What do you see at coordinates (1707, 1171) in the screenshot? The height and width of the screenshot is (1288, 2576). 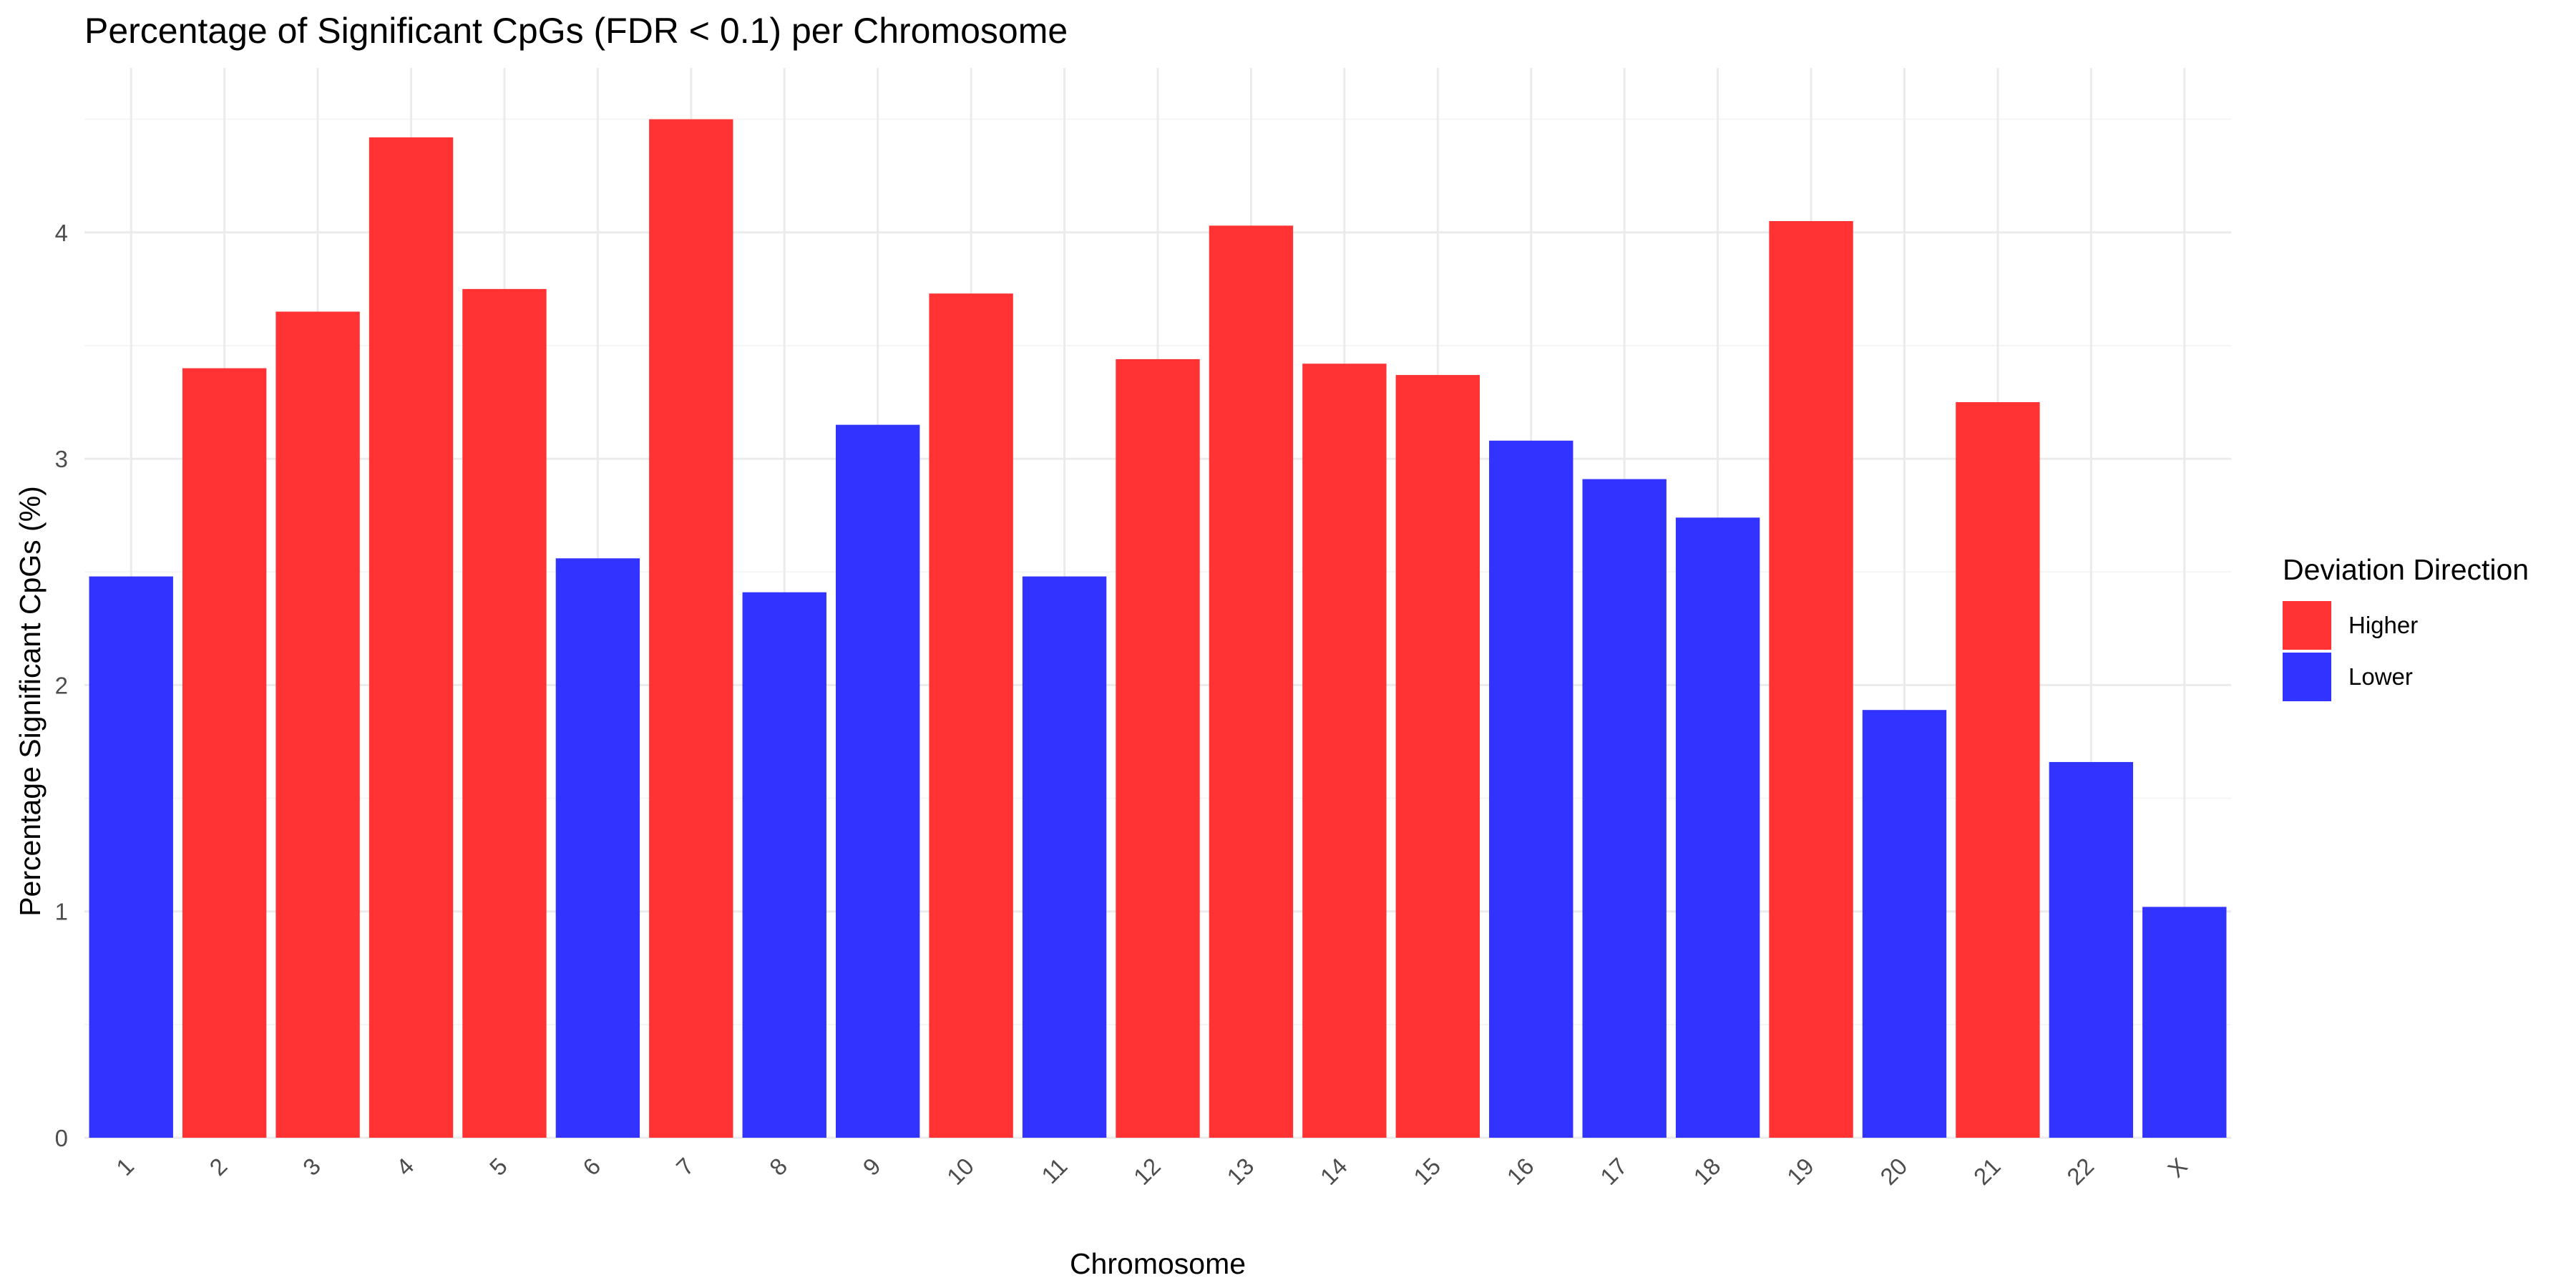 I see `x-tick-label: 18` at bounding box center [1707, 1171].